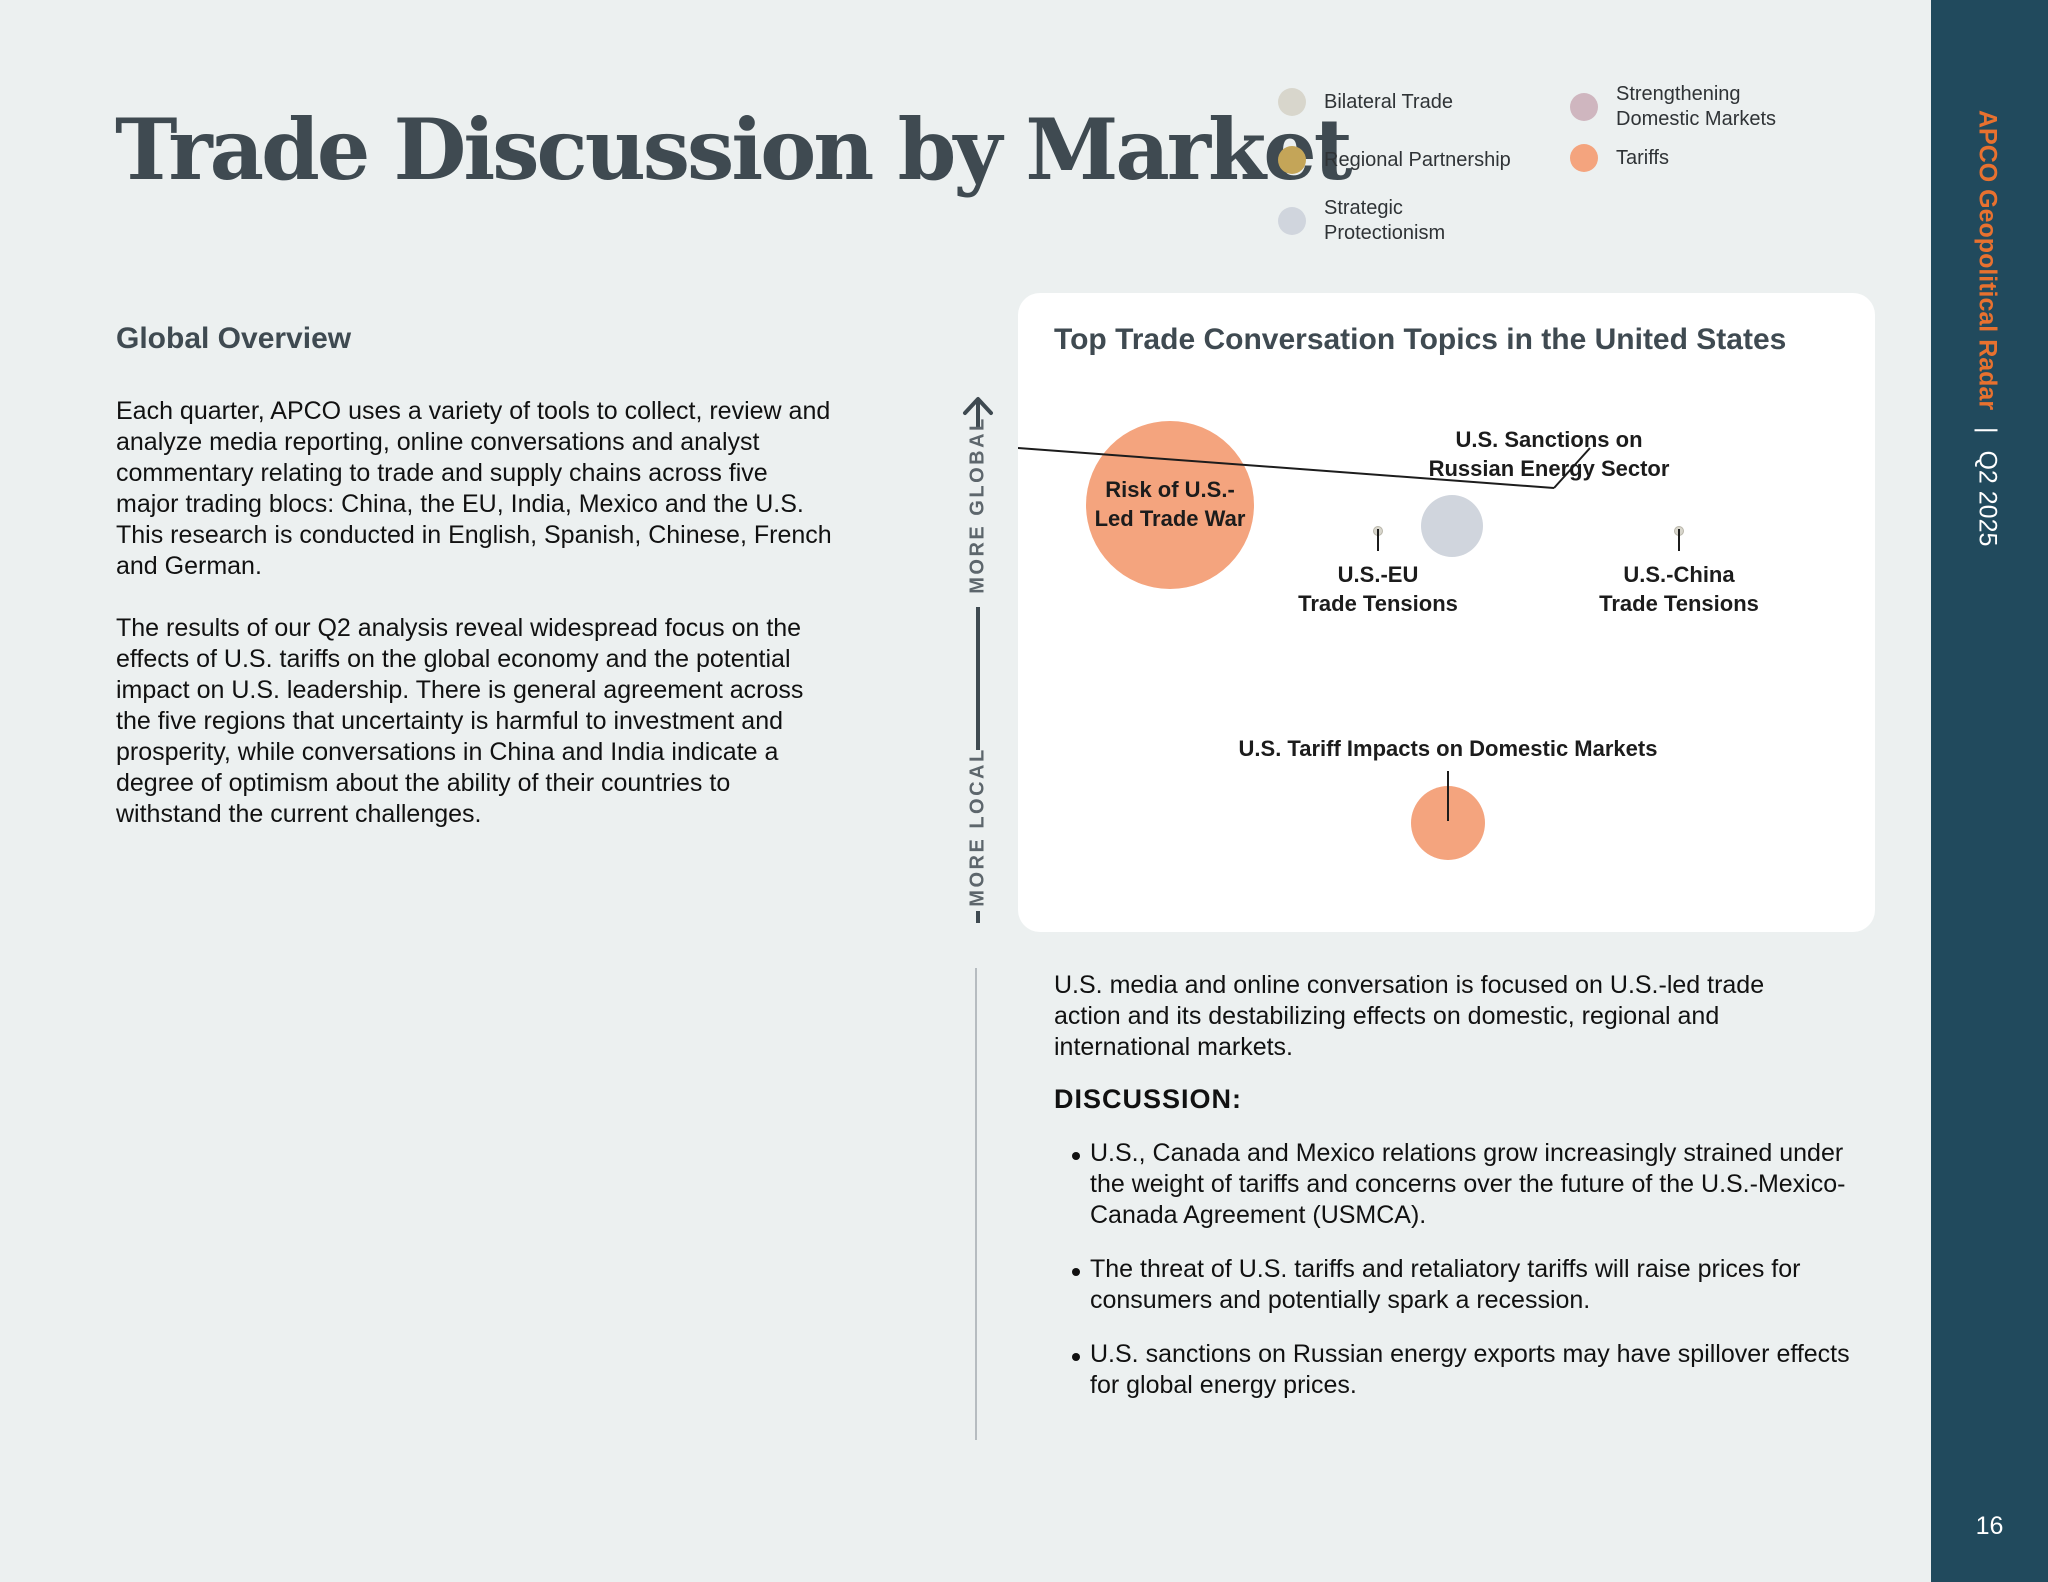 The image size is (2048, 1582). Describe the element at coordinates (1642, 157) in the screenshot. I see `legend-label: Tariffs` at that location.